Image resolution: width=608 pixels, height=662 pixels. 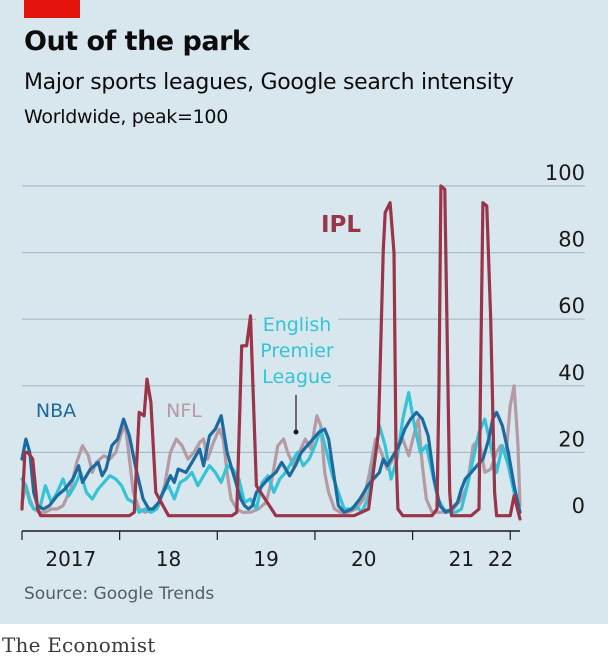 I want to click on x-tick-label: 19, so click(x=265, y=559).